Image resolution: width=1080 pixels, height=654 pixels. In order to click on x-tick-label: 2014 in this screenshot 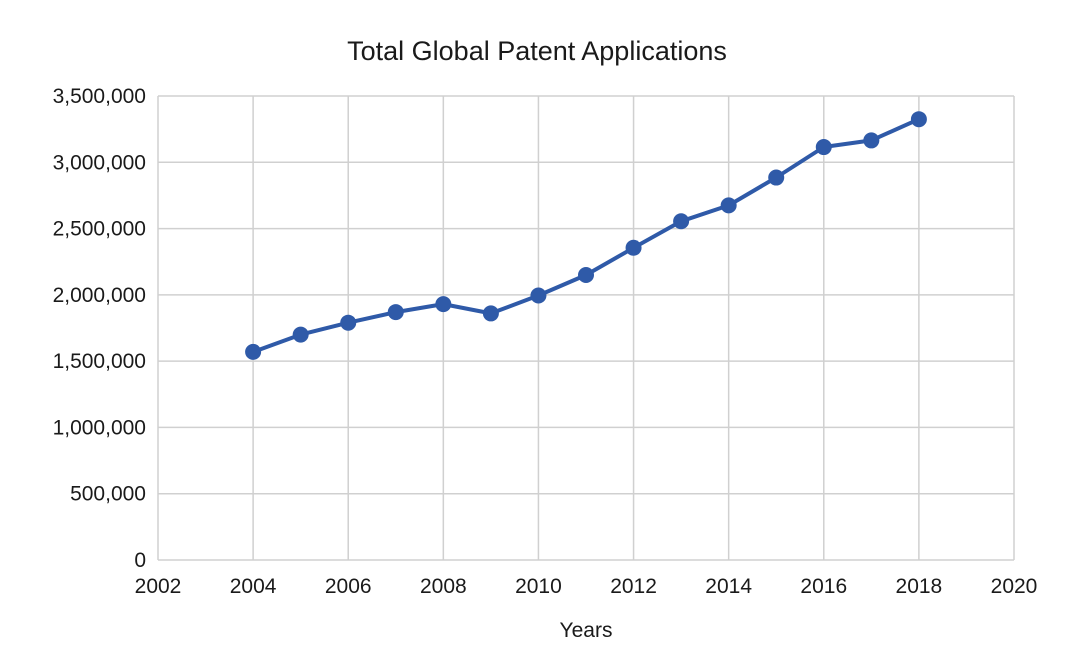, I will do `click(728, 586)`.